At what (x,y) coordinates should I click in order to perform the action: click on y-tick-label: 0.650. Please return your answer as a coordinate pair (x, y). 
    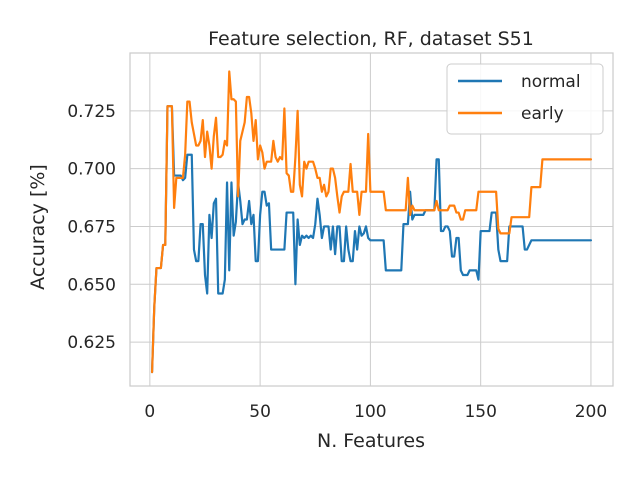
    Looking at the image, I should click on (91, 285).